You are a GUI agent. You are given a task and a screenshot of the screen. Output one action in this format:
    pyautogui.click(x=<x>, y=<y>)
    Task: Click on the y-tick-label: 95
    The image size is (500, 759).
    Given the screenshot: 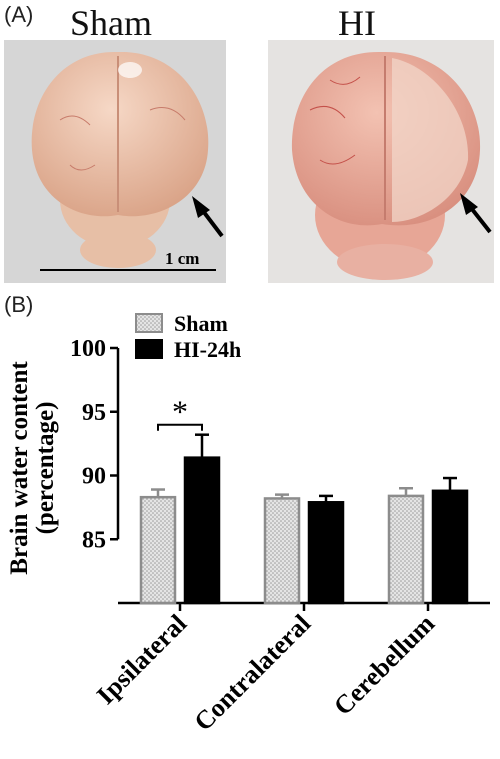 What is the action you would take?
    pyautogui.click(x=94, y=413)
    